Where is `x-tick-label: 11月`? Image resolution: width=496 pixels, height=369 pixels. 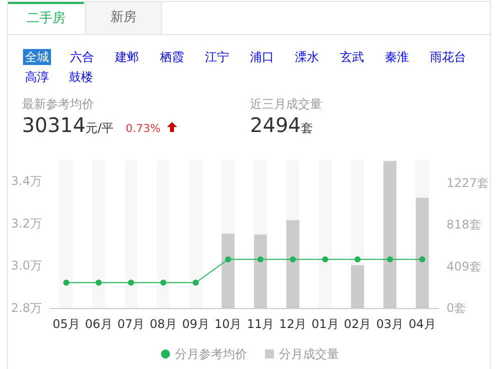
x-tick-label: 11月 is located at coordinates (260, 324).